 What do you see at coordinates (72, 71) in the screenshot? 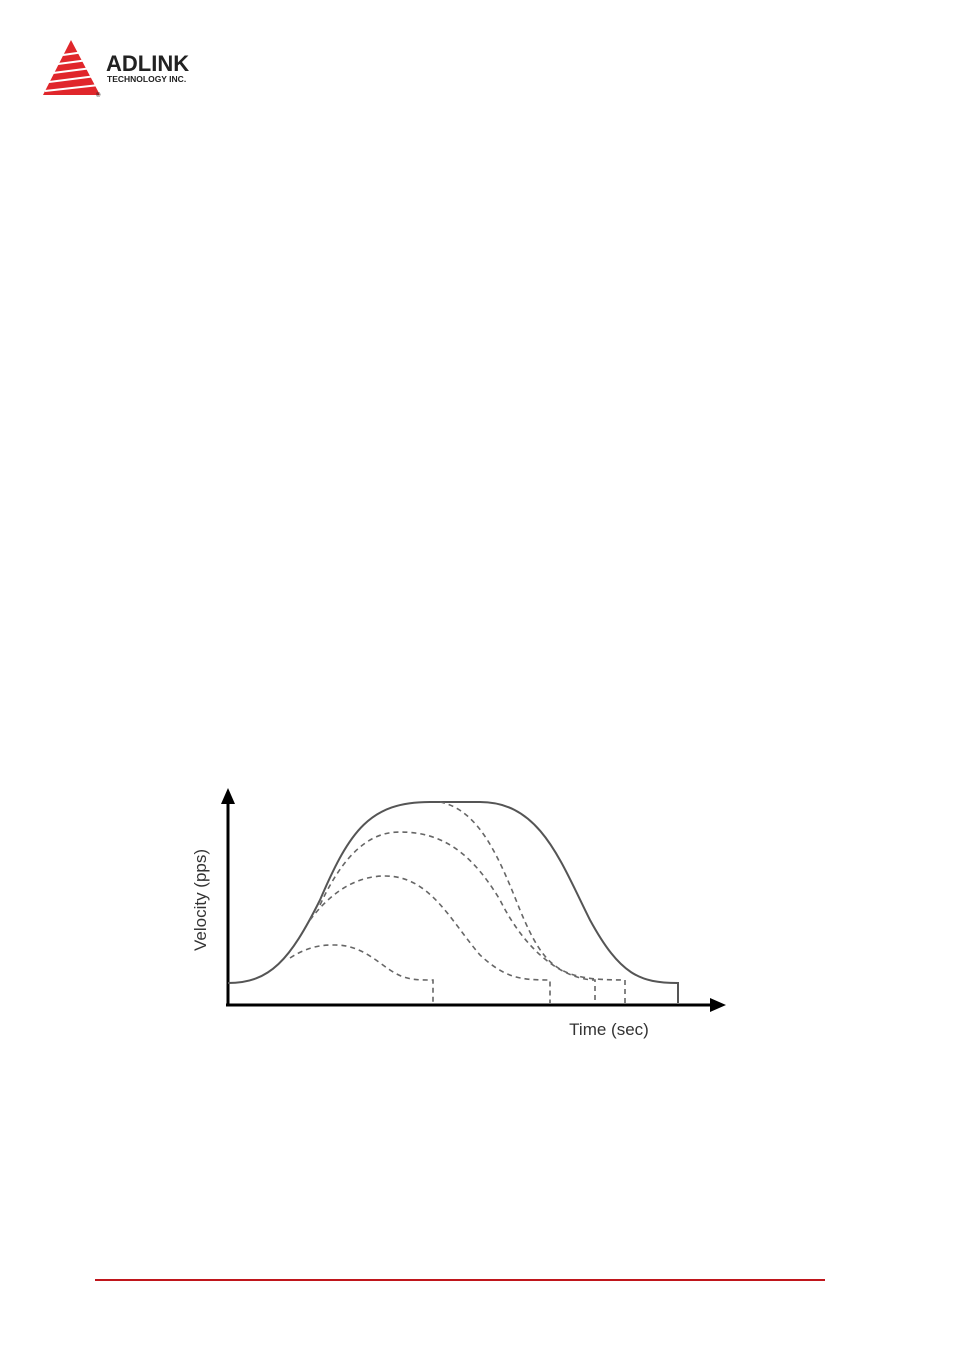
I see `logo-stripes` at bounding box center [72, 71].